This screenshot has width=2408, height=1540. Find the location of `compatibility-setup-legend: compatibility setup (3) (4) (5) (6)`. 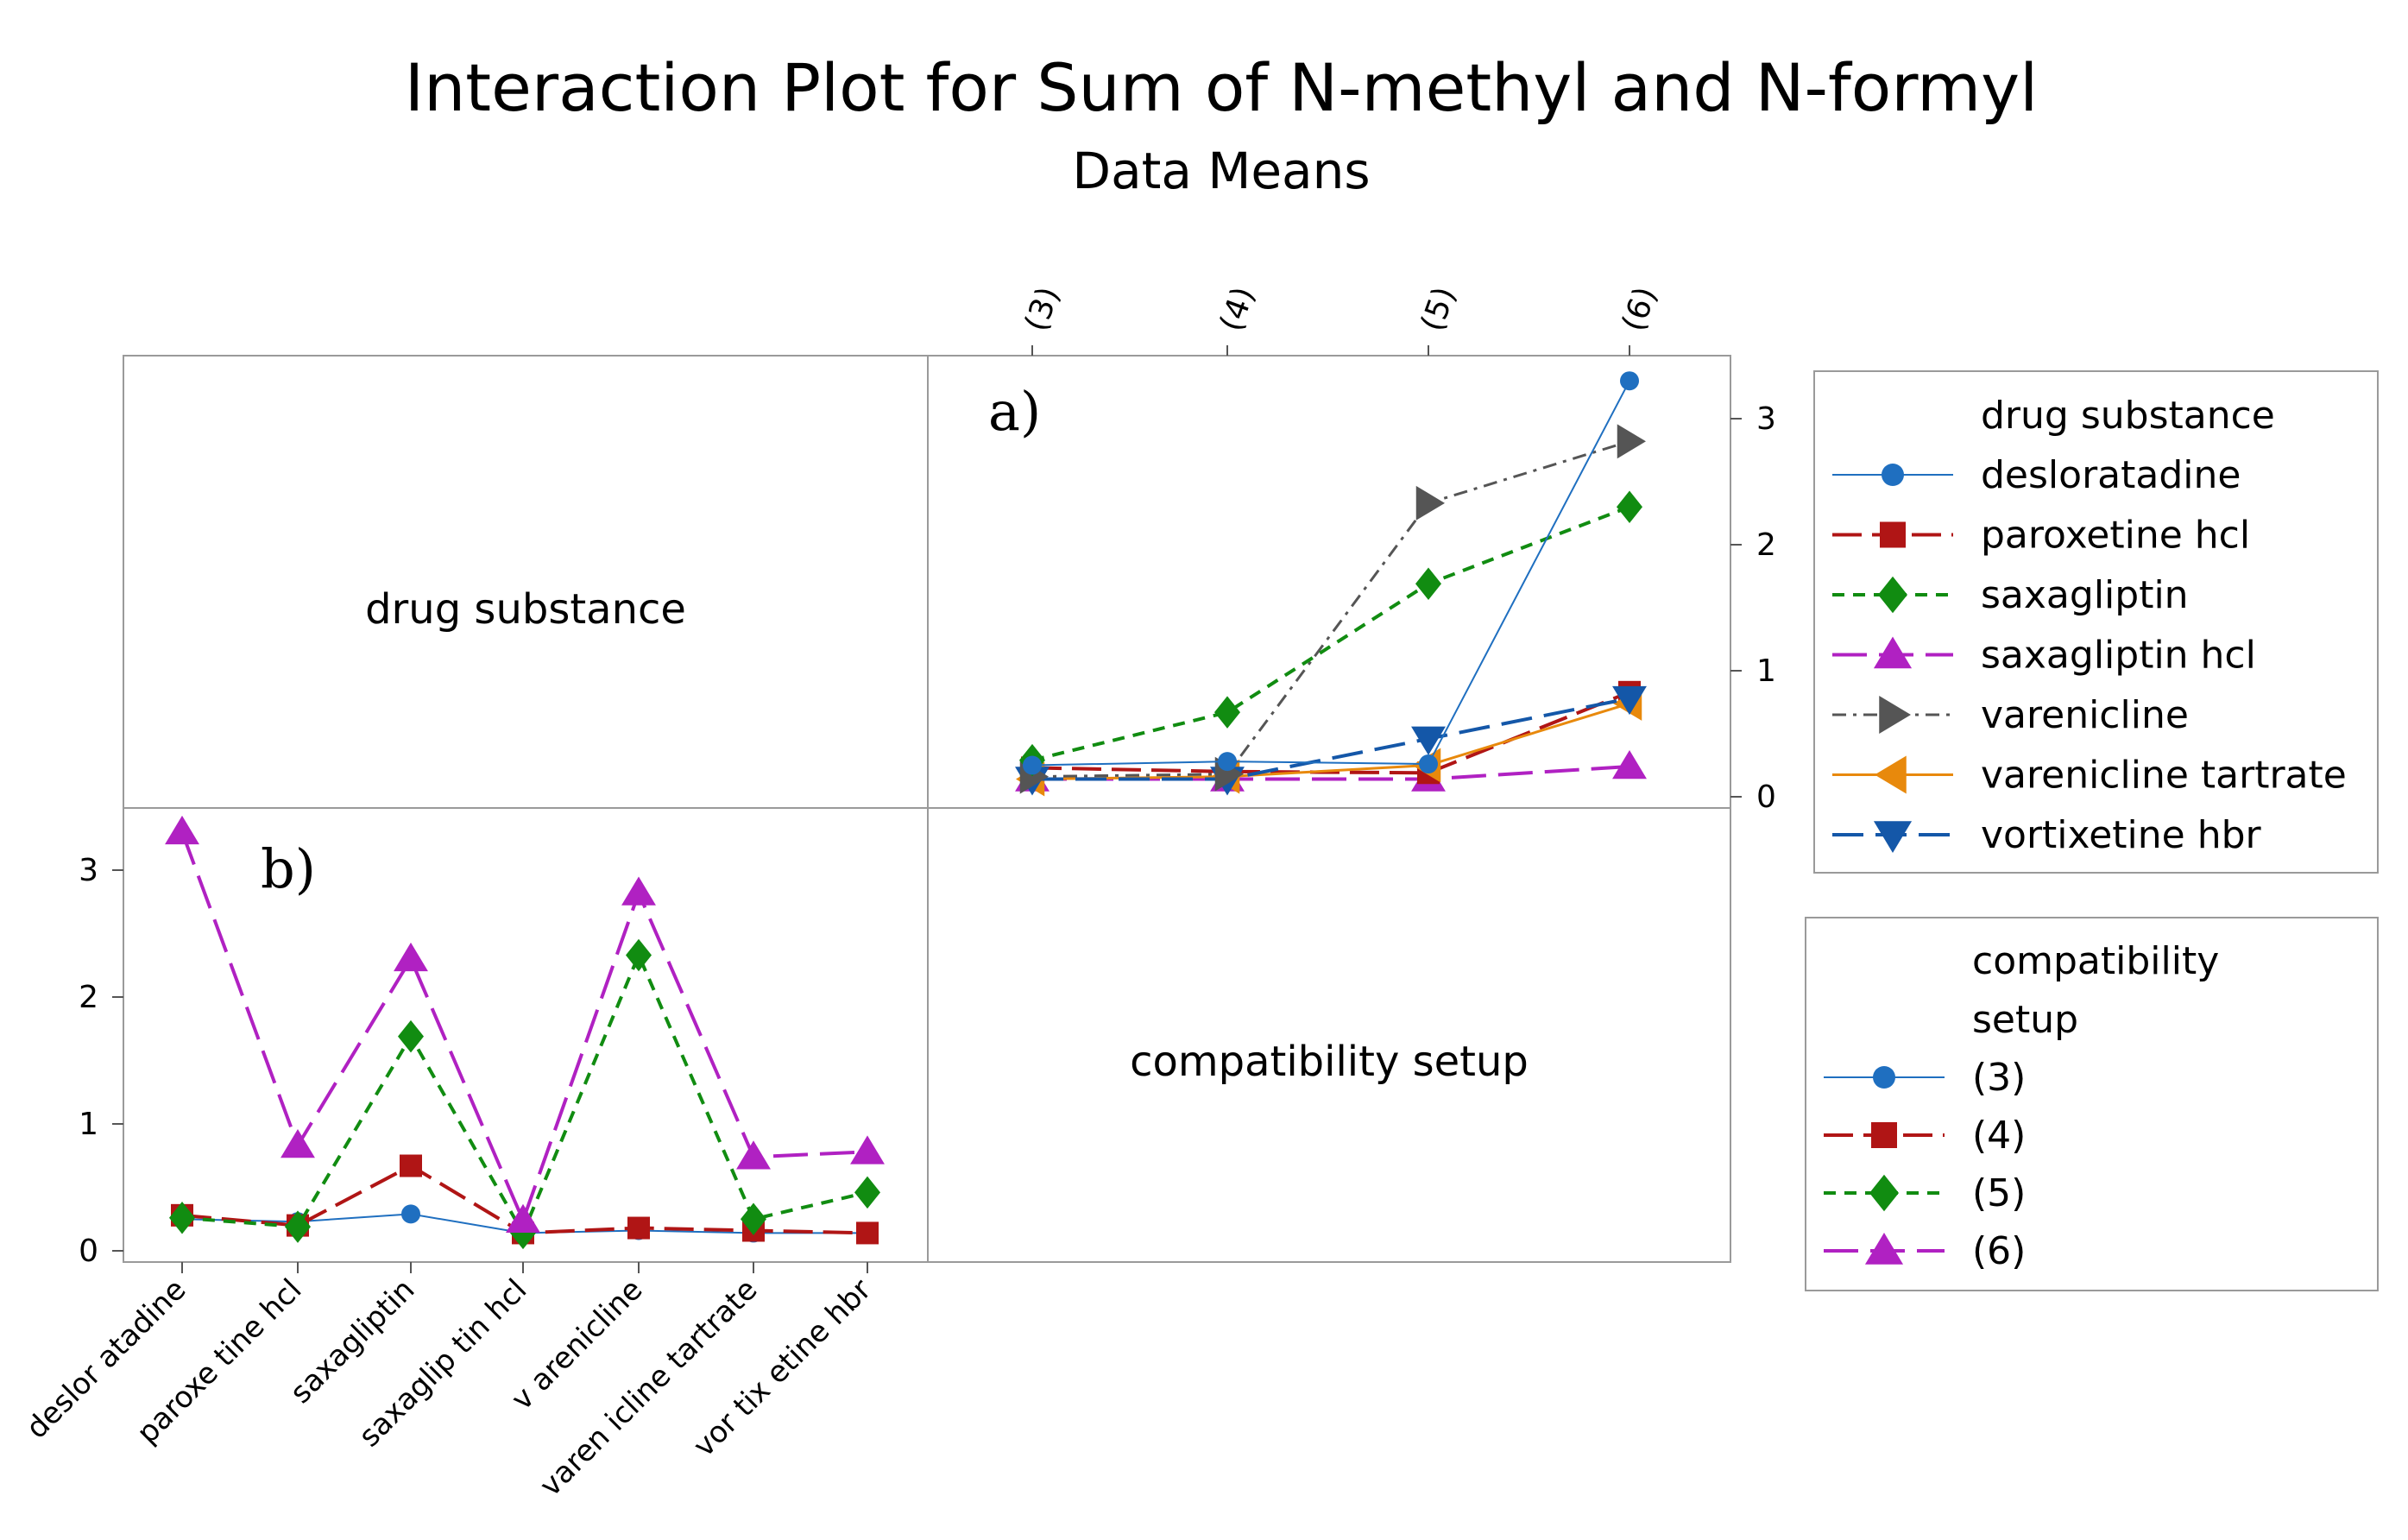

compatibility-setup-legend: compatibility setup (3) (4) (5) (6) is located at coordinates (2092, 1104).